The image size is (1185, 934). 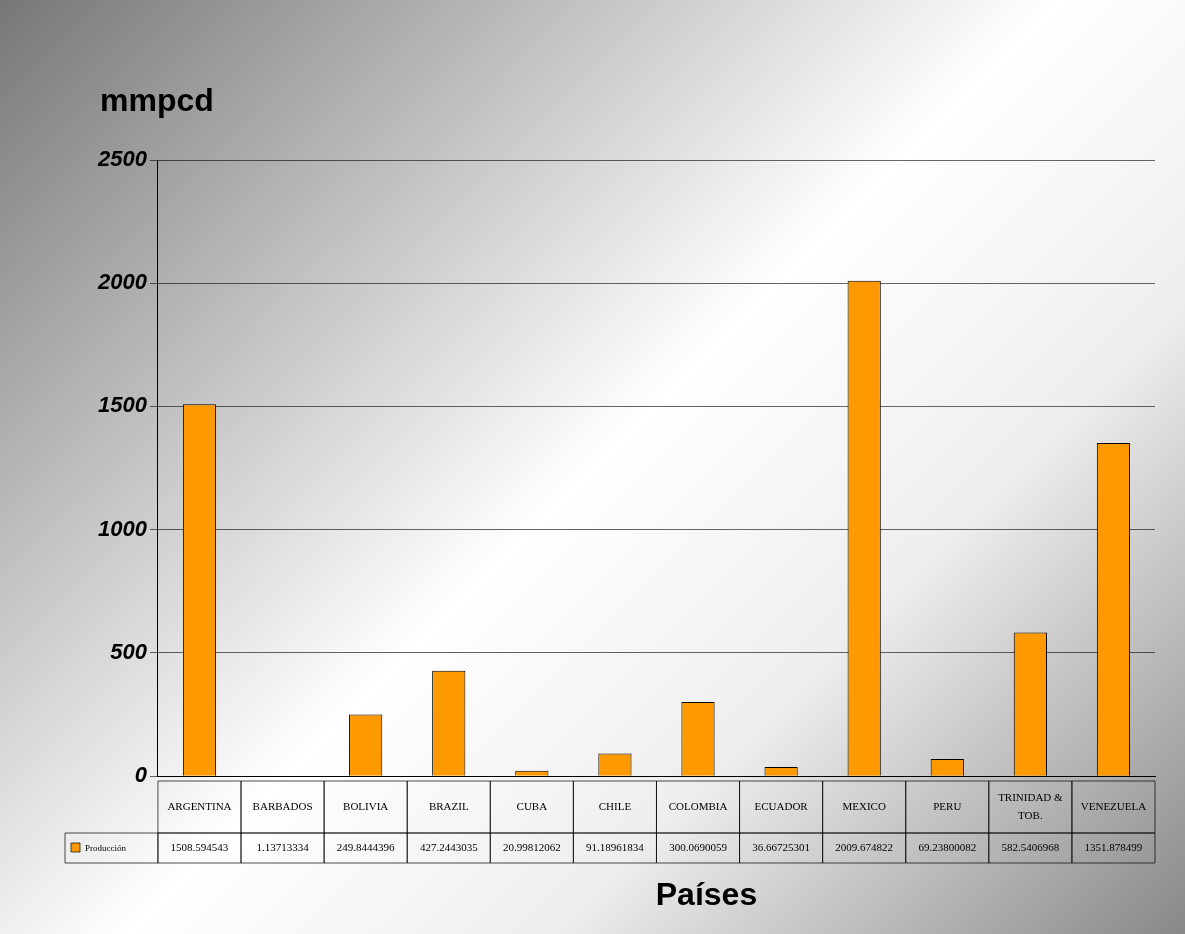 I want to click on data-label: 36.66725301, so click(x=781, y=846).